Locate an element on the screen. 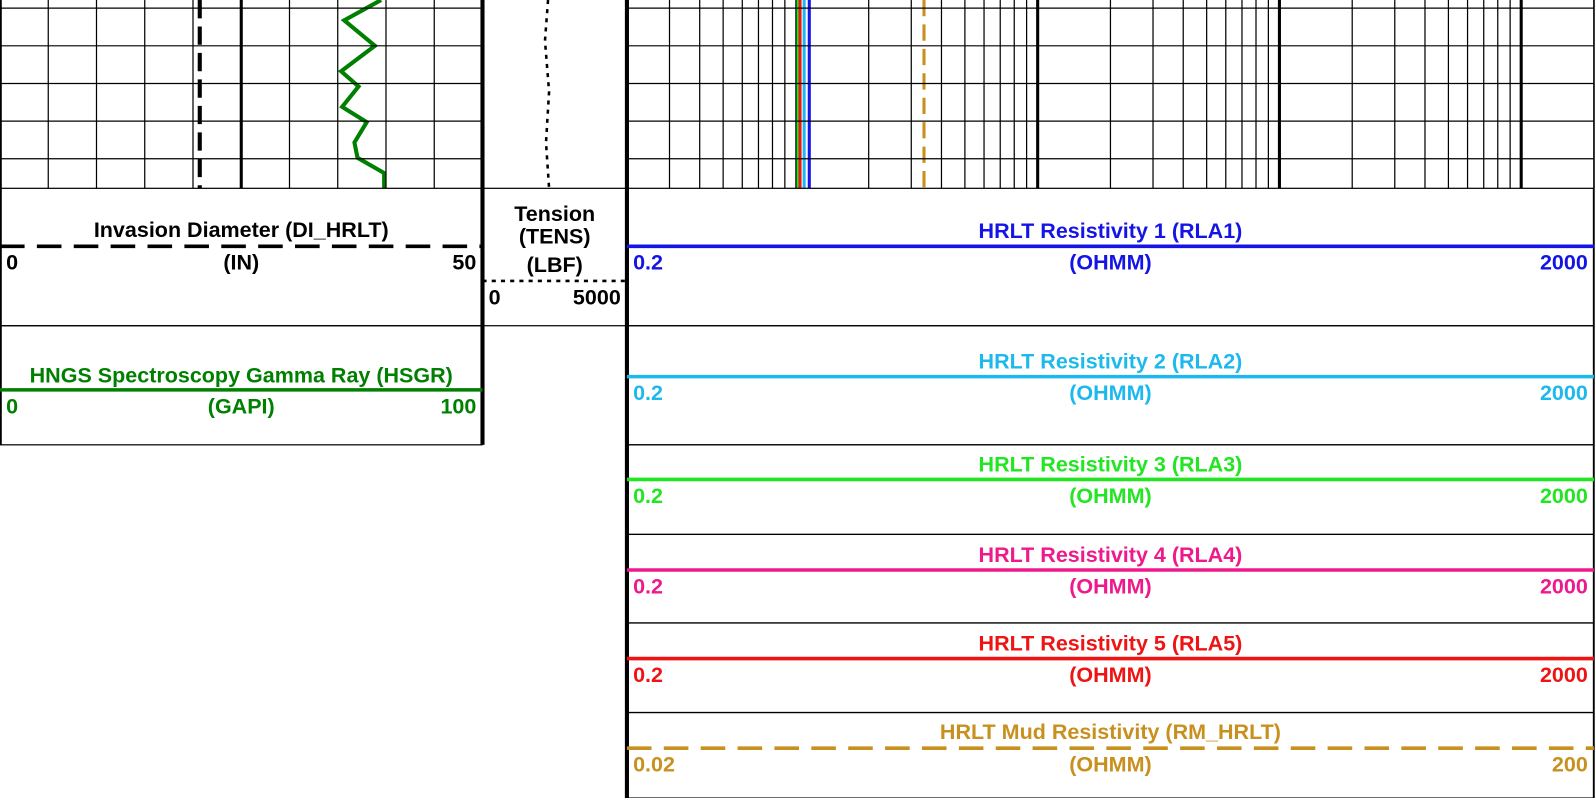 This screenshot has height=798, width=1596. curve-title: Tension (TENS) is located at coordinates (555, 225).